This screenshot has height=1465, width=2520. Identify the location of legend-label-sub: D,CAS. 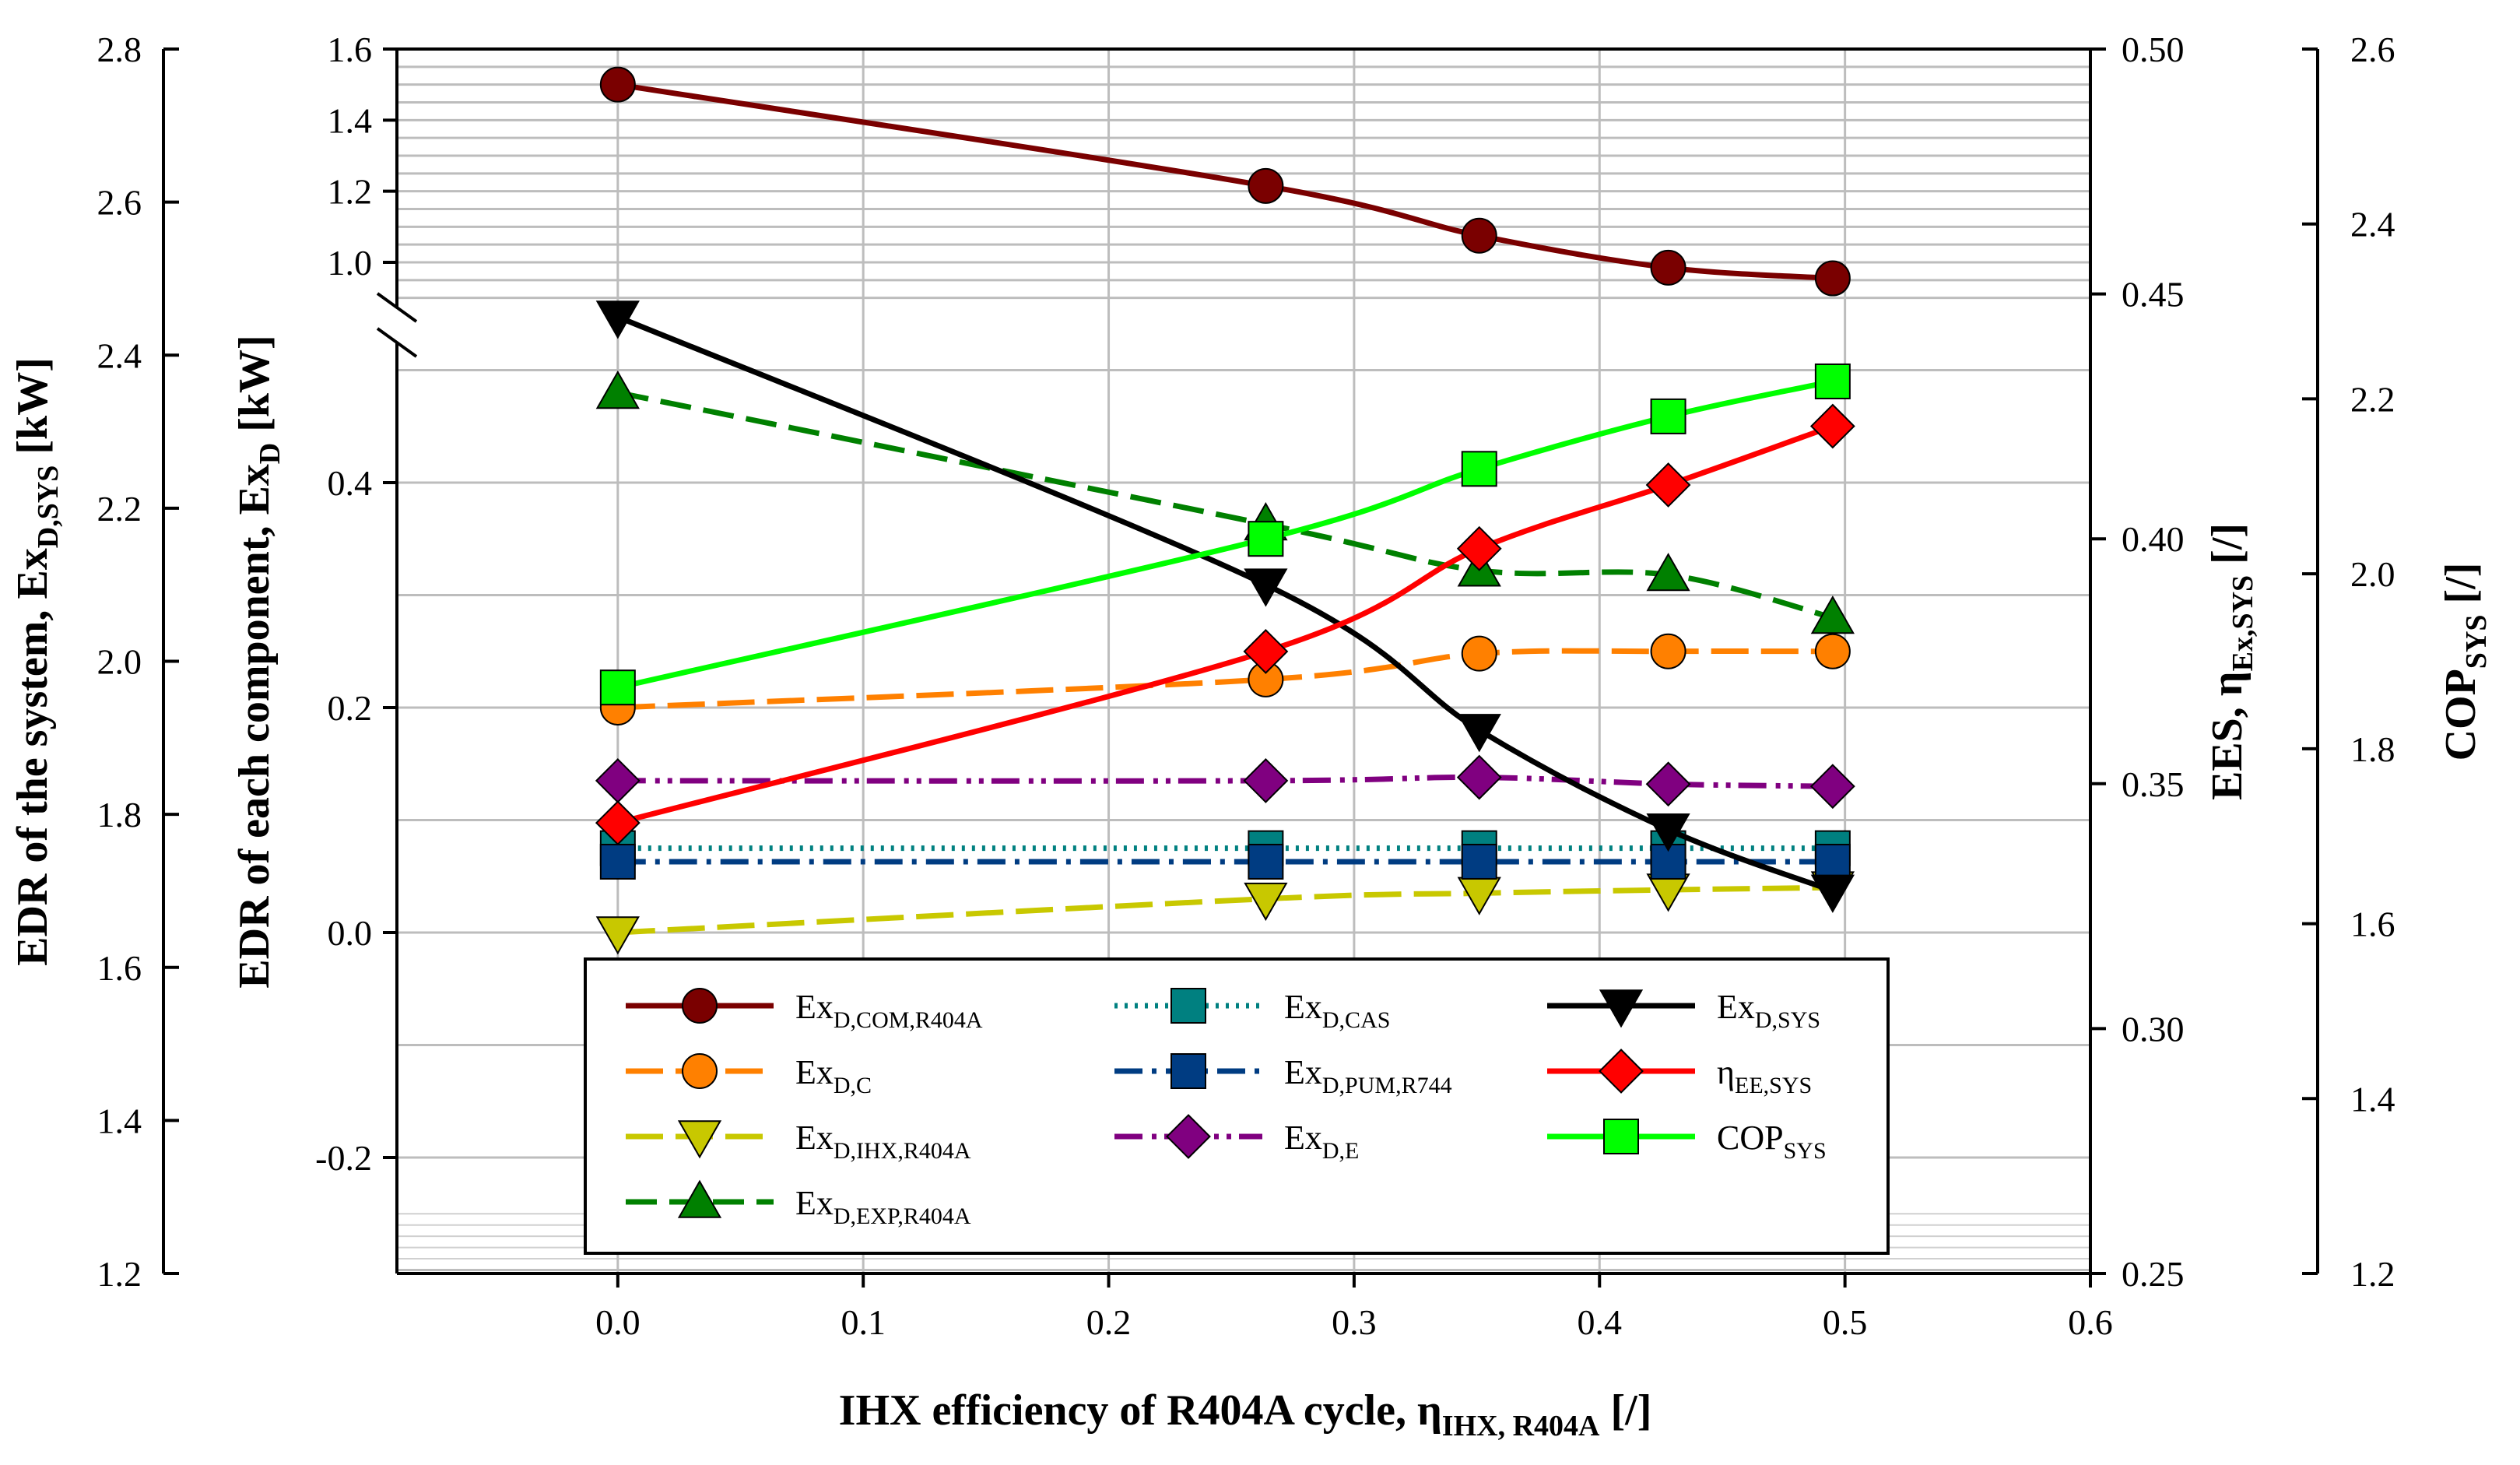
(1356, 1020).